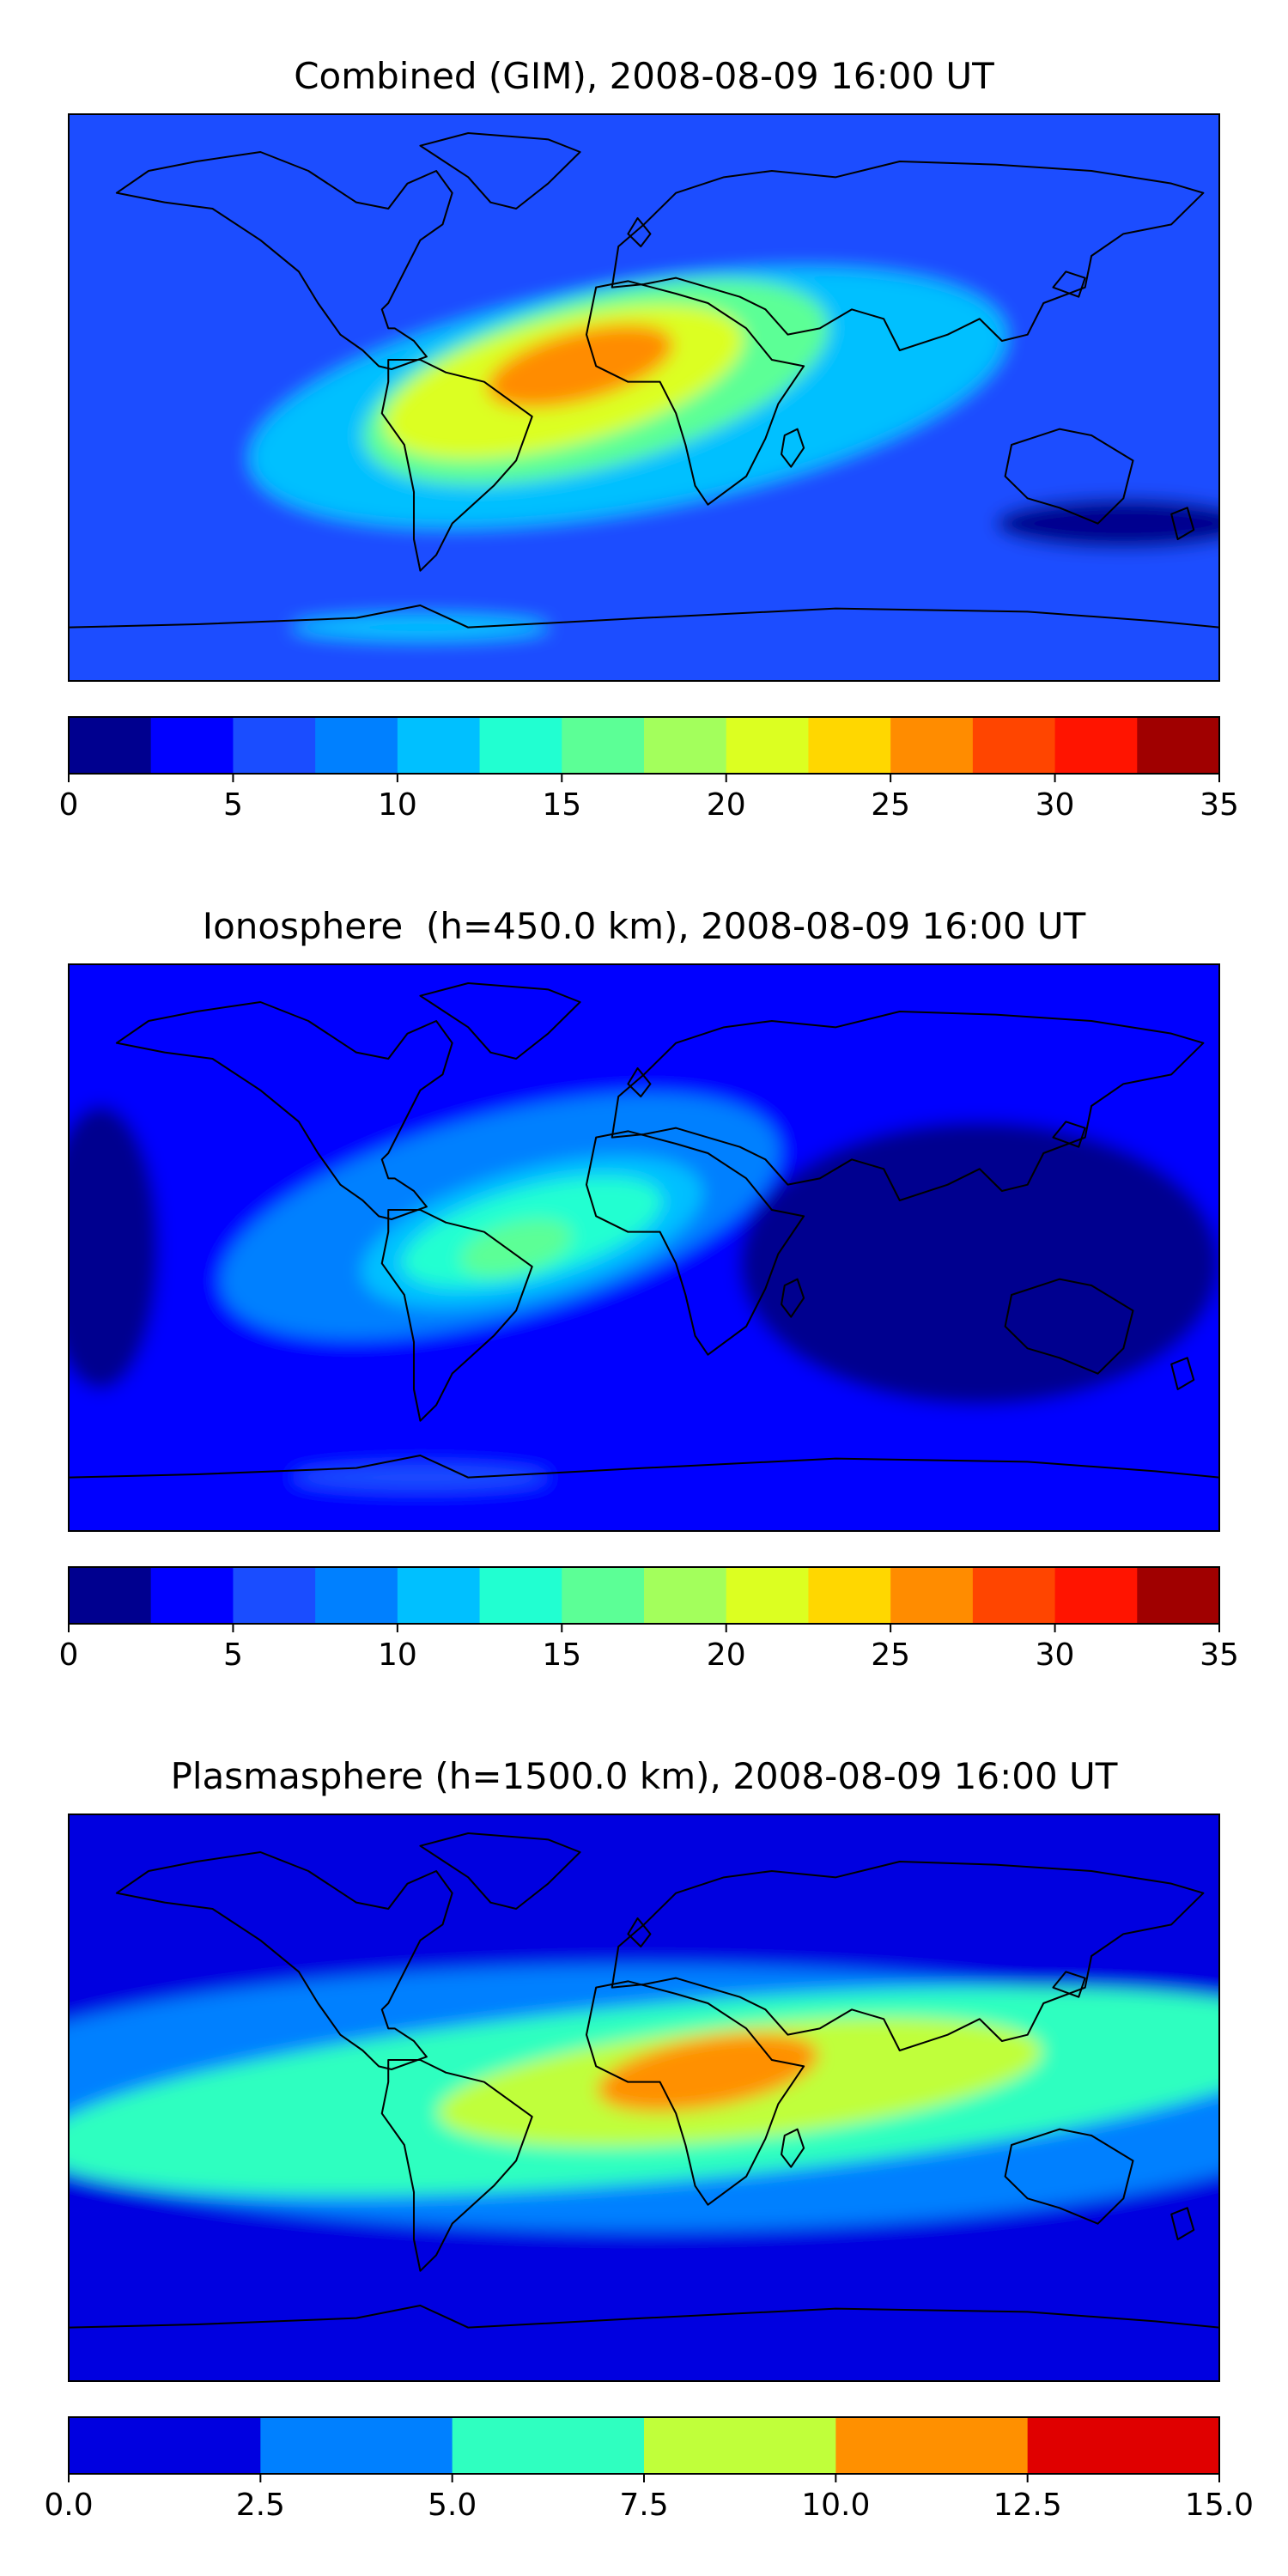 This screenshot has height=2576, width=1288. What do you see at coordinates (114, 1247) in the screenshot?
I see `contour-western-pacific-low` at bounding box center [114, 1247].